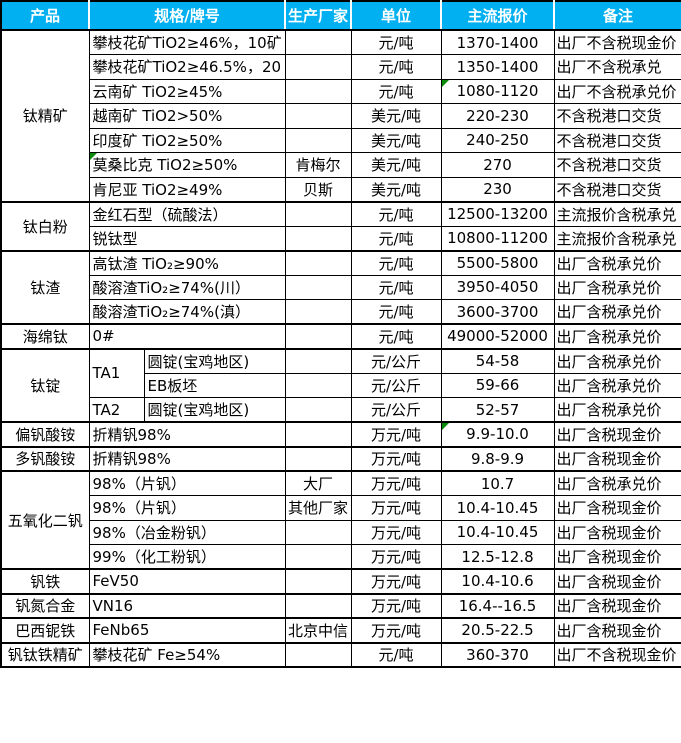  I want to click on product-cell: 钒钛铁精矿, so click(45, 654).